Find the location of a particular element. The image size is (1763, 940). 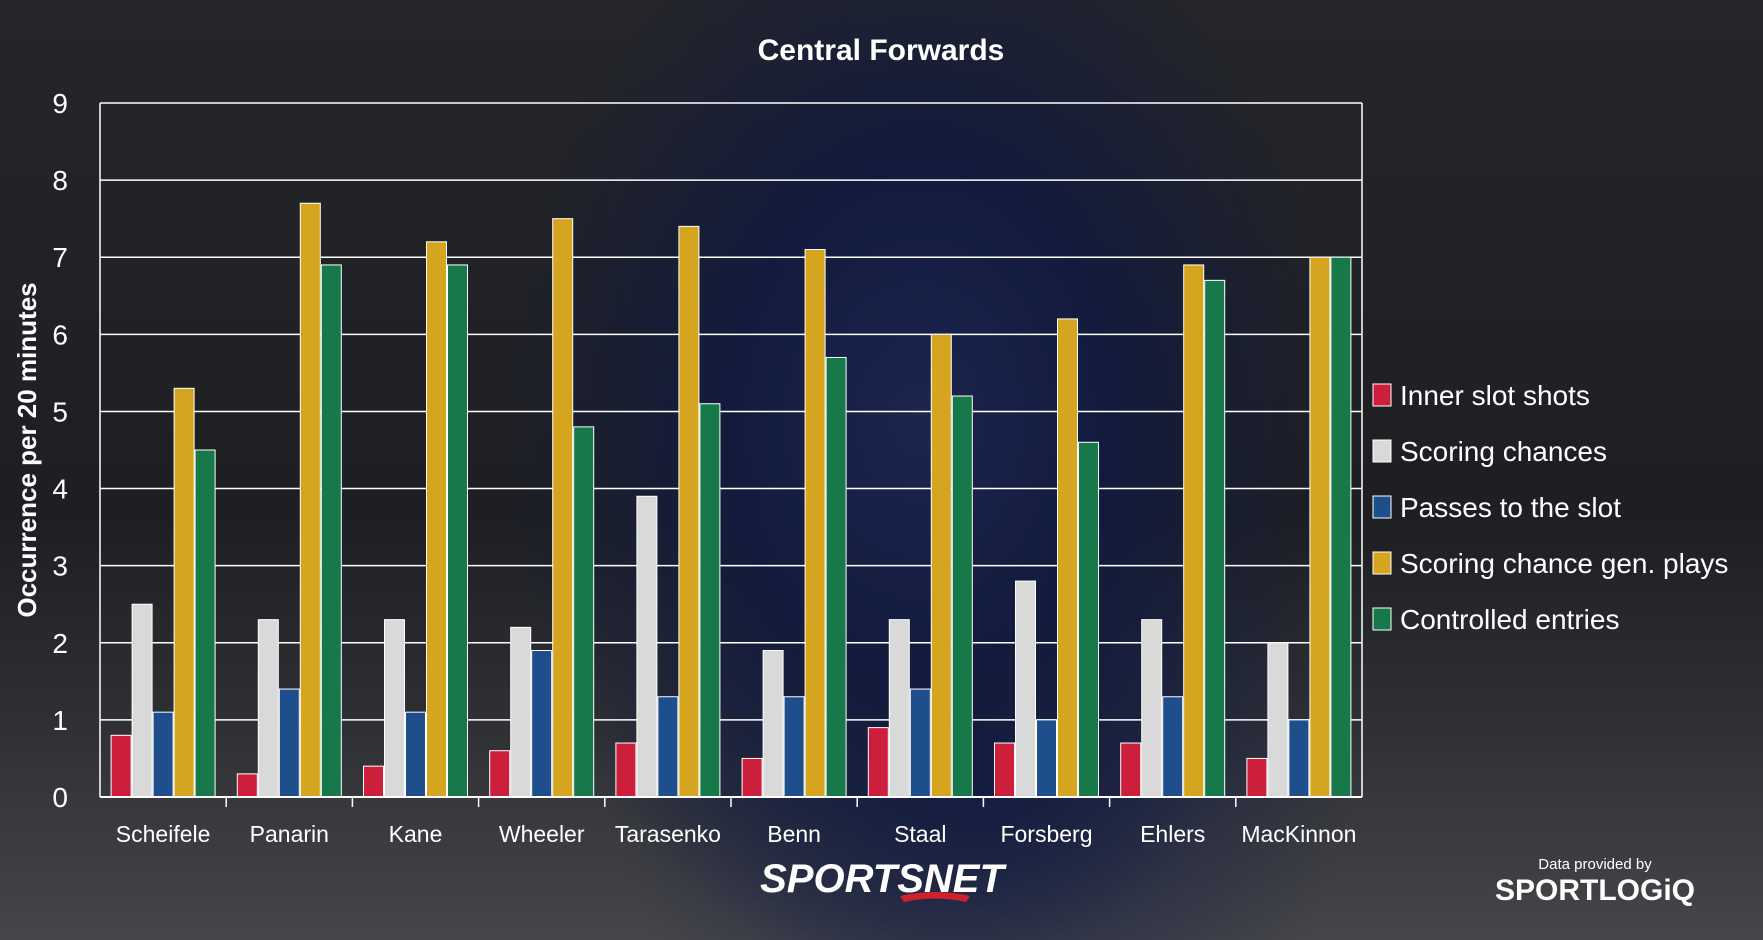

y-tick-label: 6 is located at coordinates (60, 334).